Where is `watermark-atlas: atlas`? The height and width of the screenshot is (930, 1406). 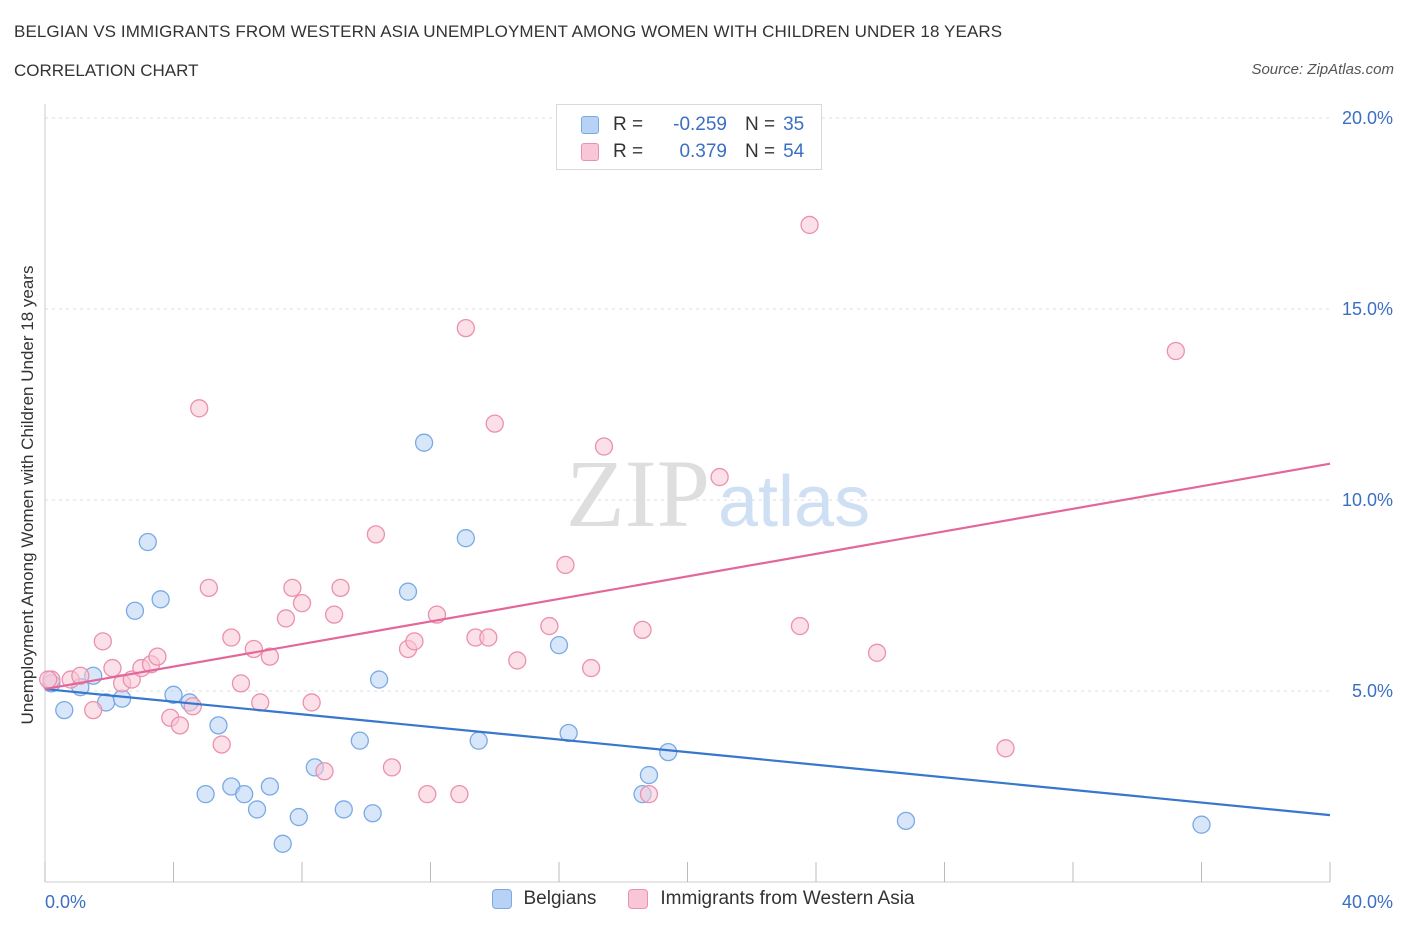 watermark-atlas: atlas is located at coordinates (794, 502).